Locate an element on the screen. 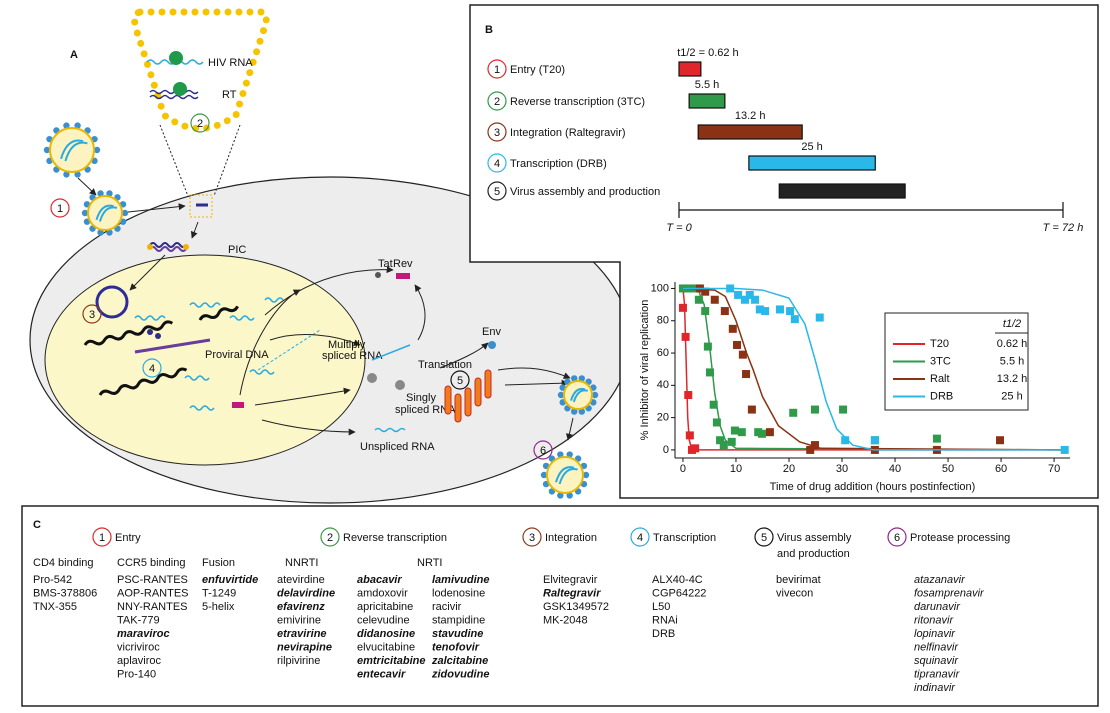 The height and width of the screenshot is (713, 1110). legend-name: Ralt is located at coordinates (940, 379).